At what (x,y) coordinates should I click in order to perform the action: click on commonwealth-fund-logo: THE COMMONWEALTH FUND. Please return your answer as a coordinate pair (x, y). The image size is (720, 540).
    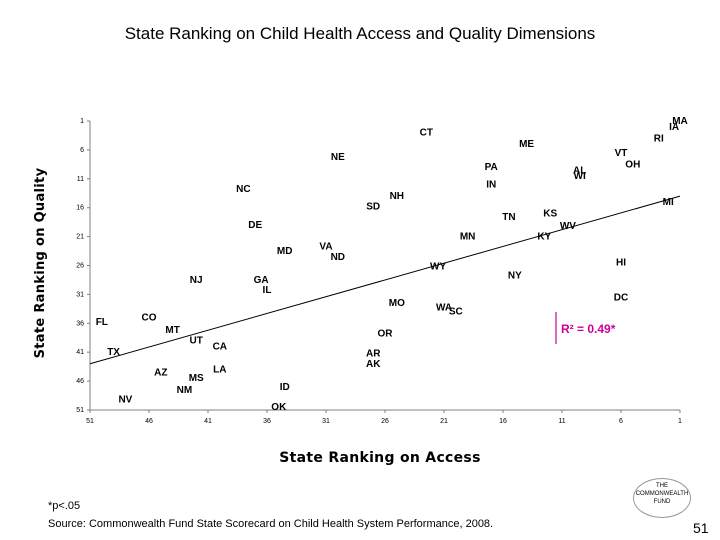
    Looking at the image, I should click on (662, 498).